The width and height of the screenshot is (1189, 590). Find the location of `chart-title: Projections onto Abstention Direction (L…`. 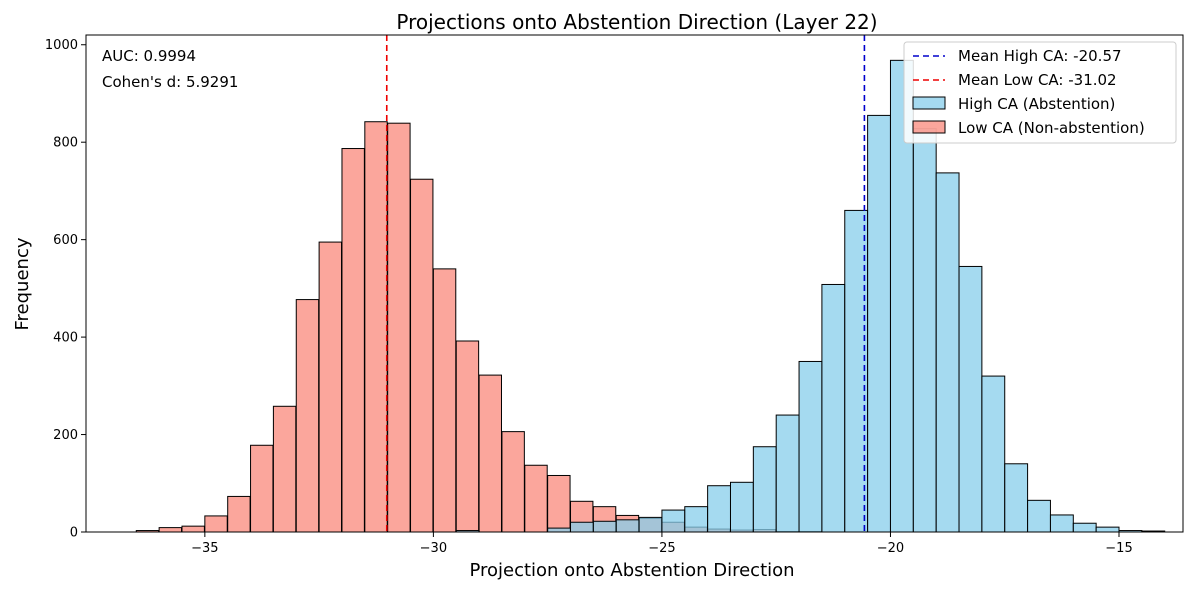

chart-title: Projections onto Abstention Direction (L… is located at coordinates (636, 22).